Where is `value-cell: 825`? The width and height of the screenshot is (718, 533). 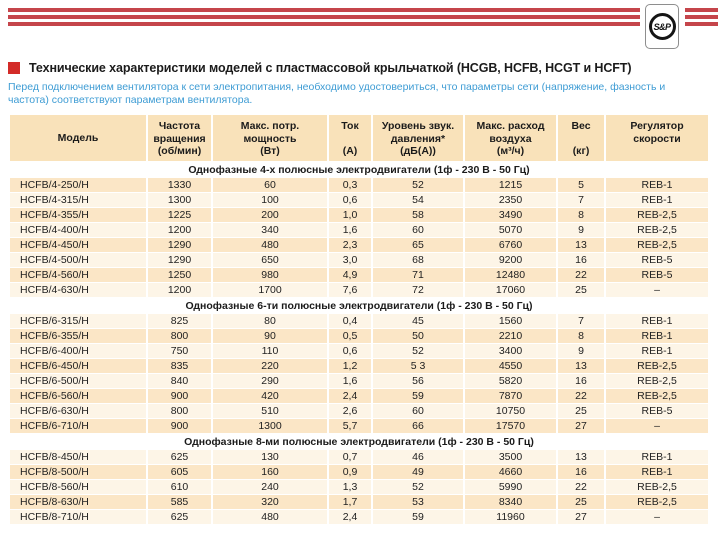
value-cell: 825 is located at coordinates (179, 321).